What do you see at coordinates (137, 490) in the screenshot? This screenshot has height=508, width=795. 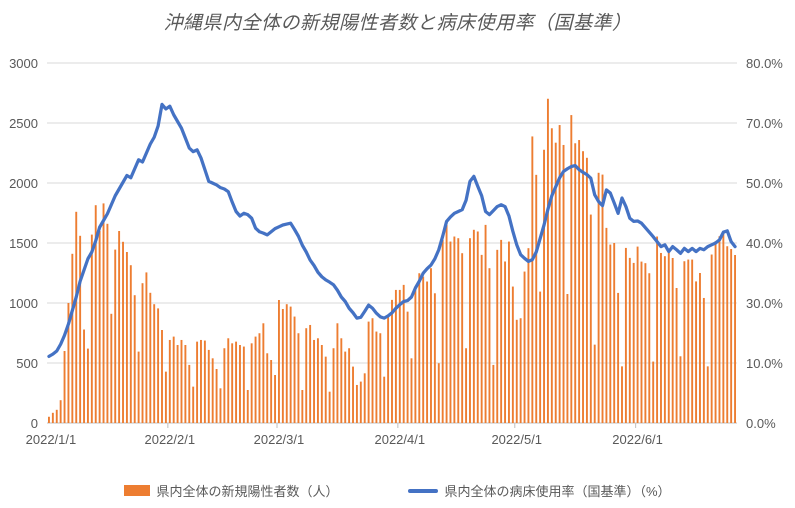 I see `cases-bar-swatch-icon` at bounding box center [137, 490].